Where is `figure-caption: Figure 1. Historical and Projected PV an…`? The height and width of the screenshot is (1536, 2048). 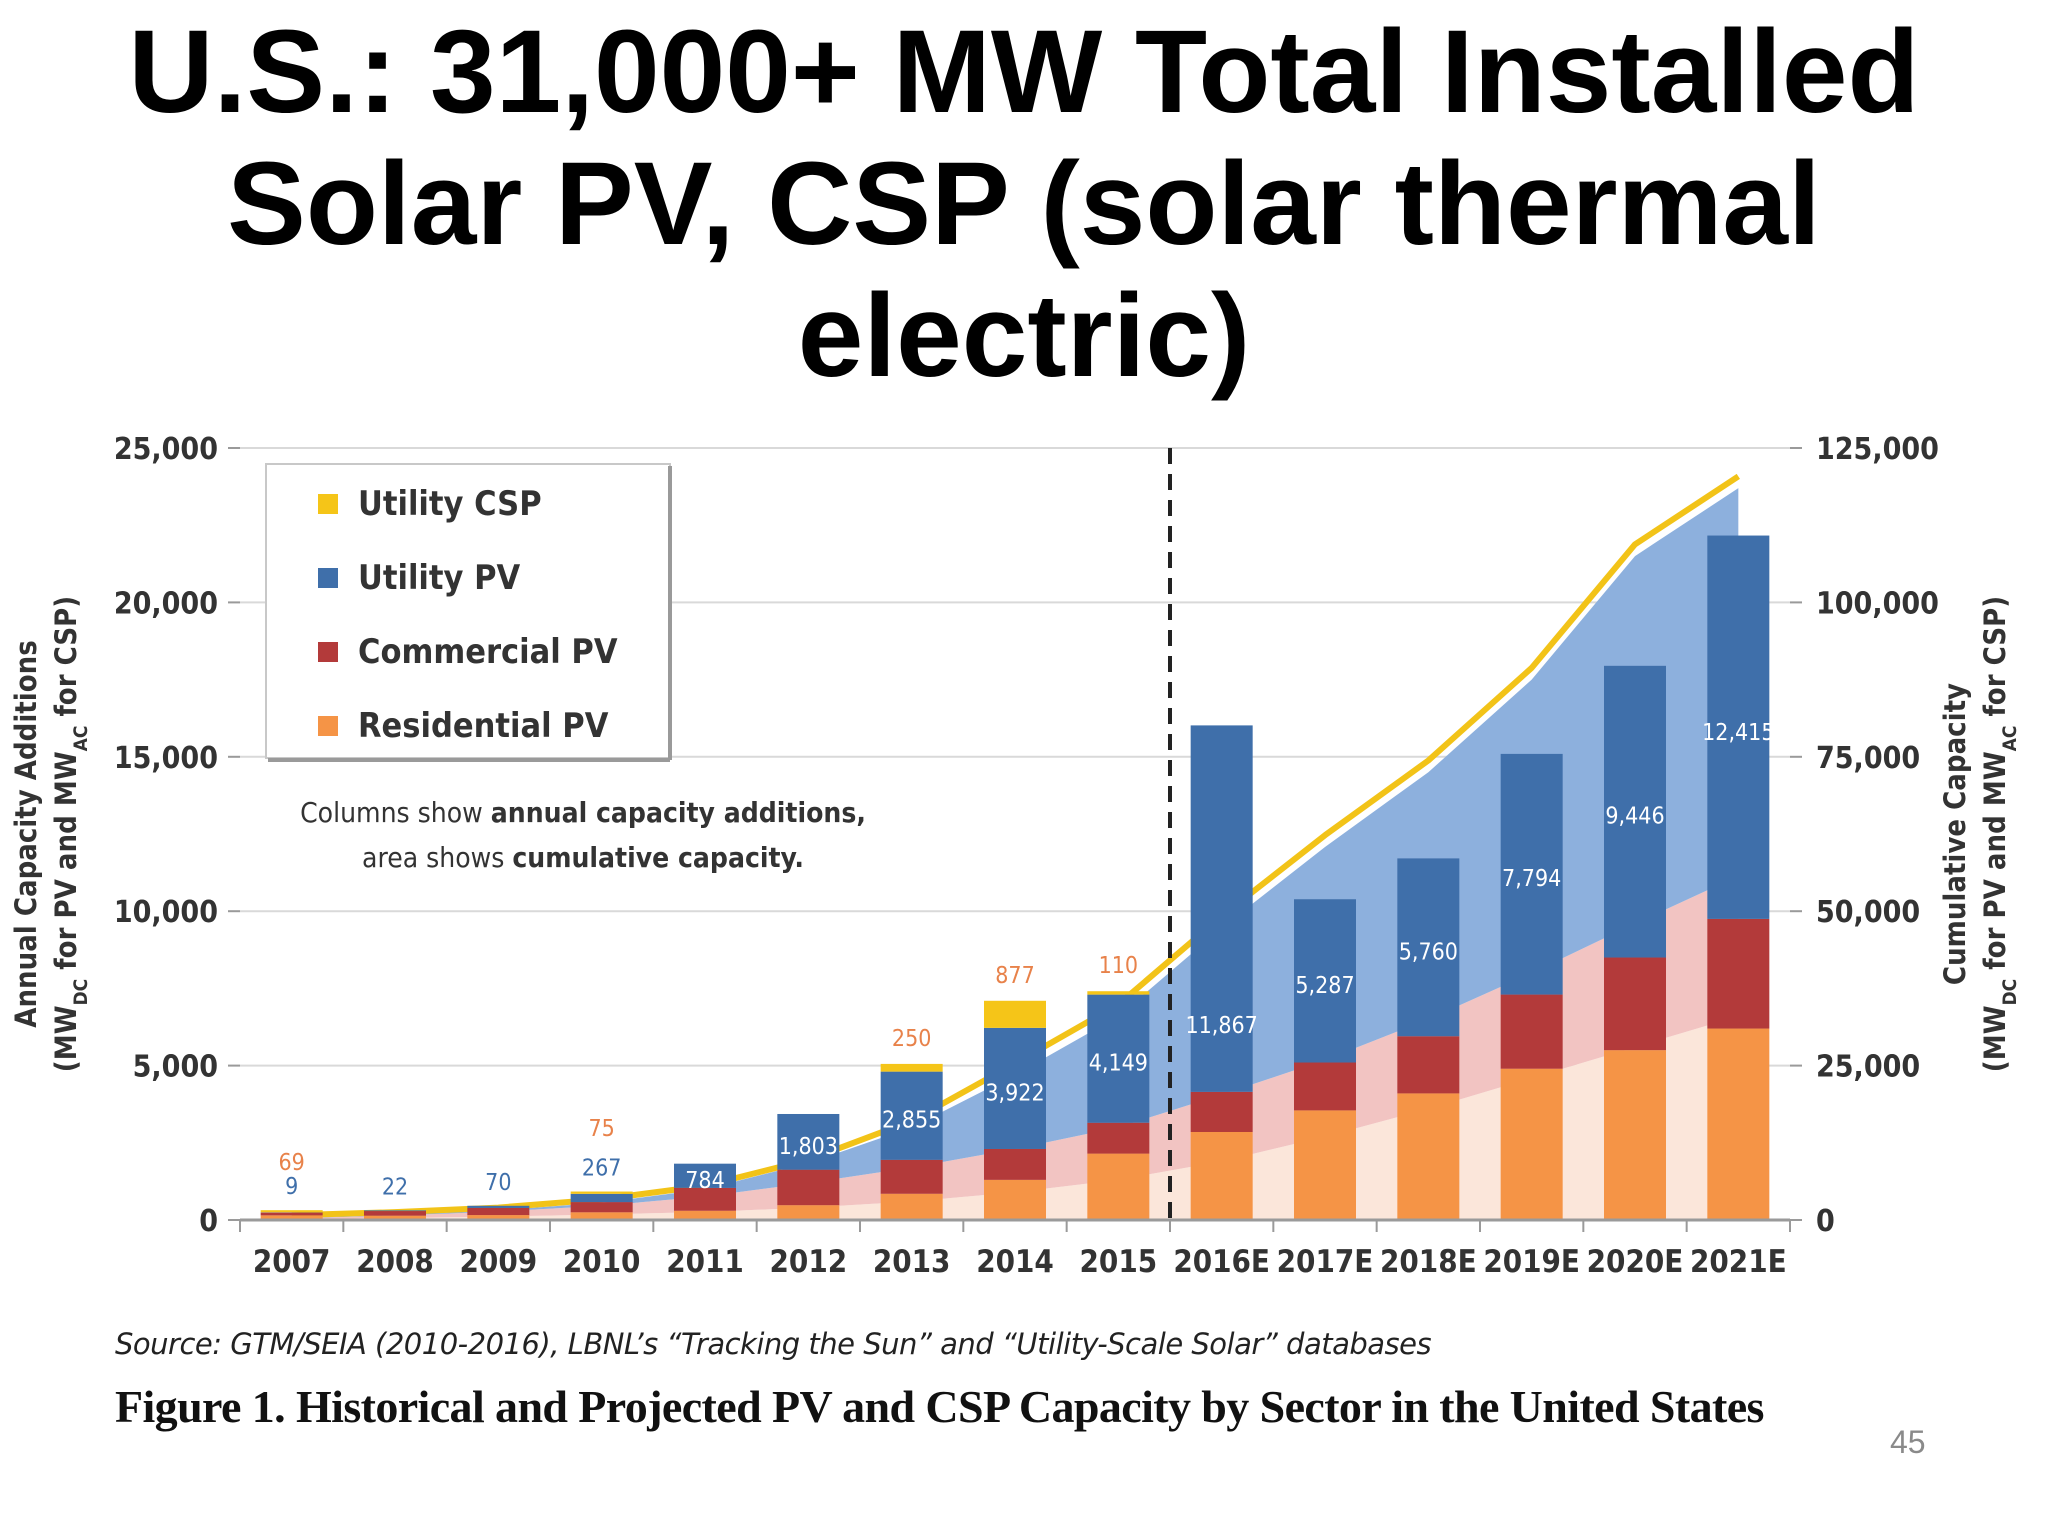 figure-caption: Figure 1. Historical and Projected PV an… is located at coordinates (939, 1406).